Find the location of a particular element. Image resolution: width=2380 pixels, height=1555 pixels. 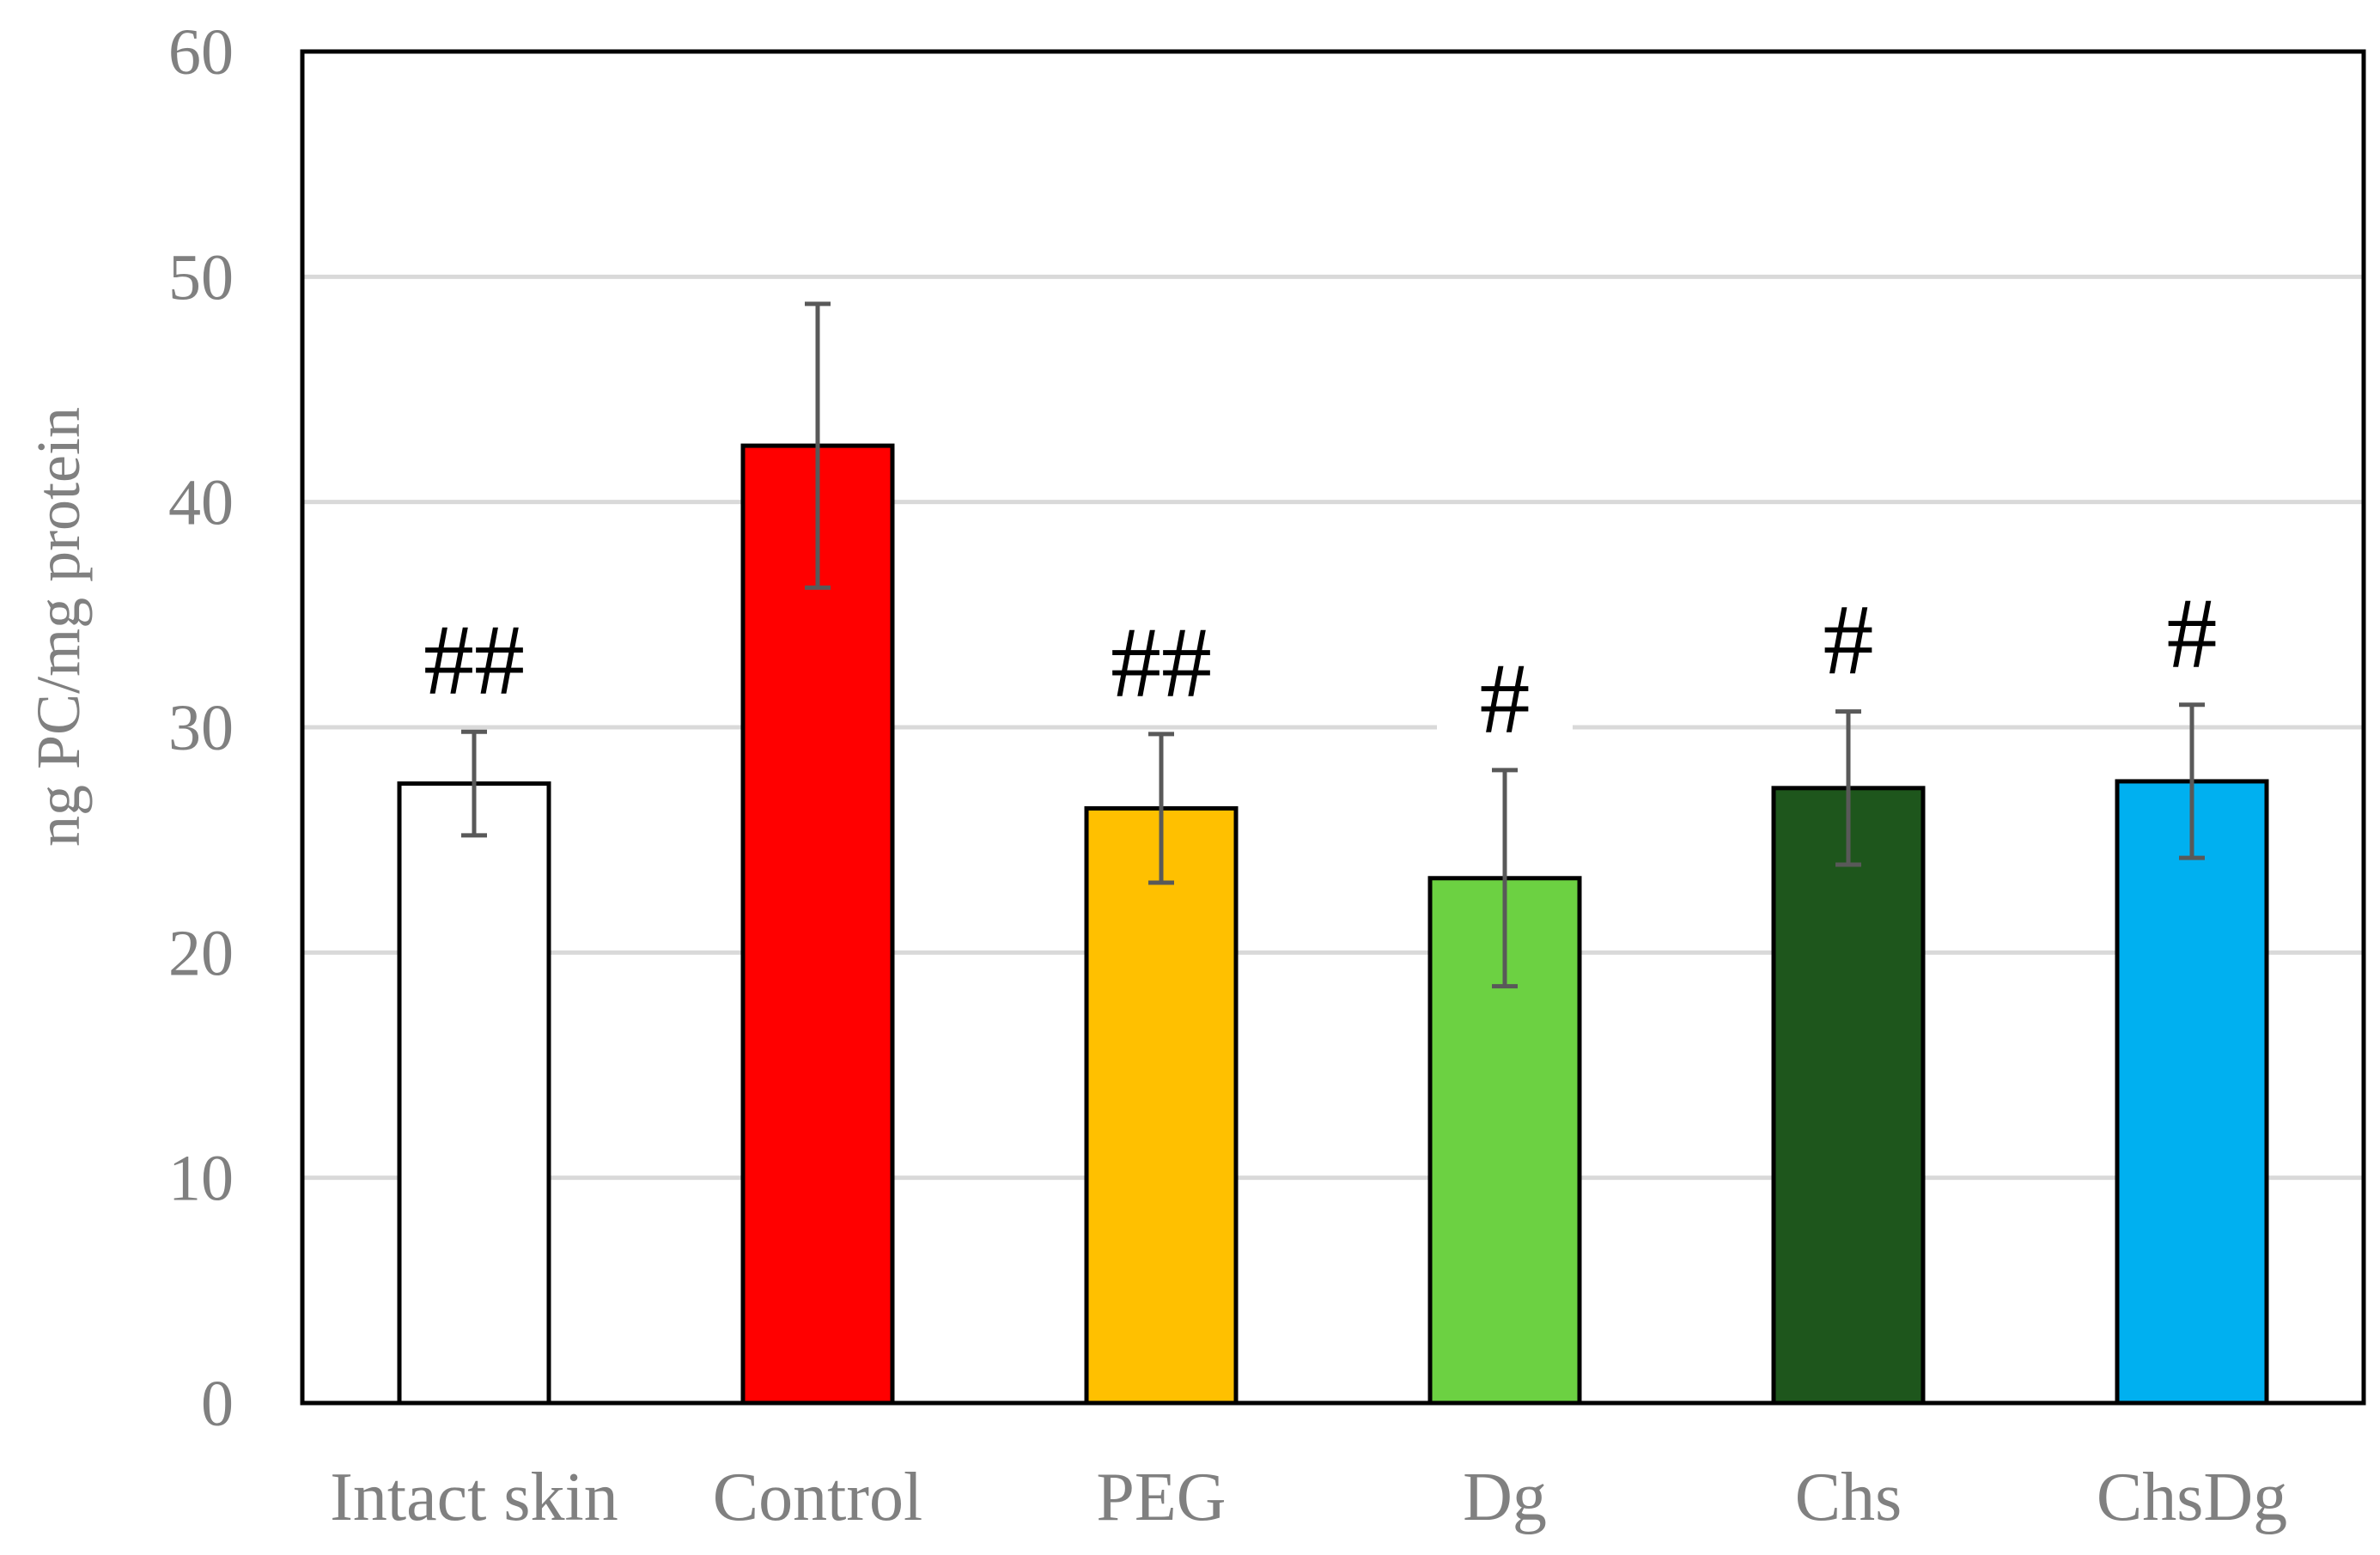

x-category-label: Control is located at coordinates (817, 1498).